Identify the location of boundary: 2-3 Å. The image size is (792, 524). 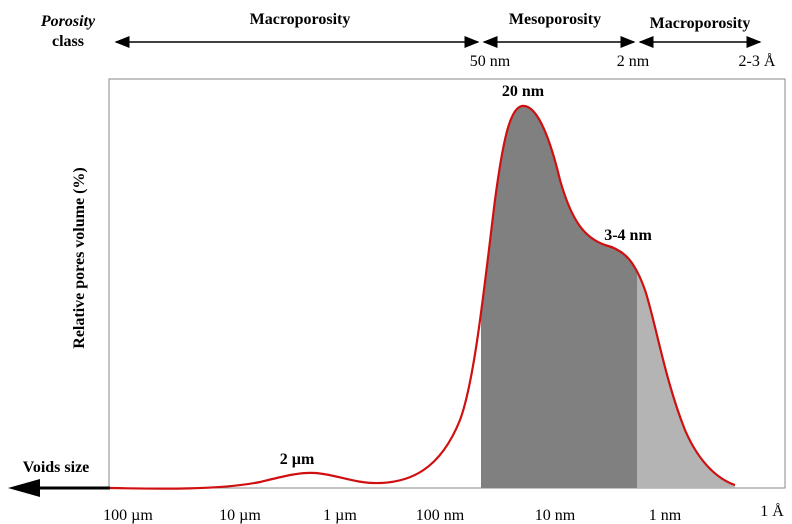
(757, 61).